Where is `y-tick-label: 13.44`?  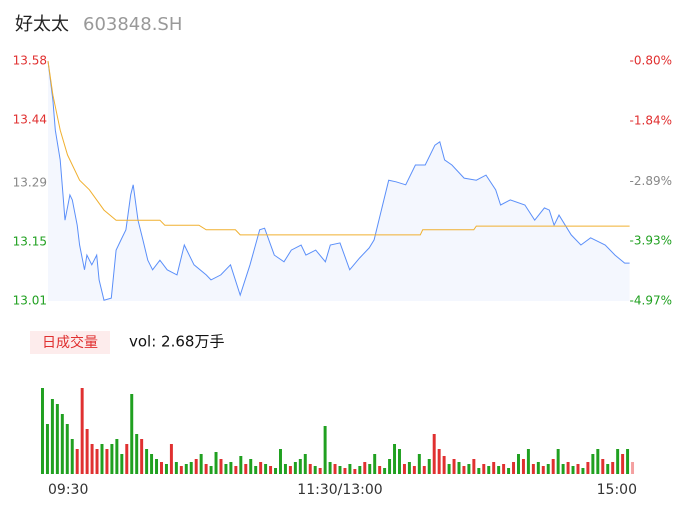
y-tick-label: 13.44 is located at coordinates (30, 119).